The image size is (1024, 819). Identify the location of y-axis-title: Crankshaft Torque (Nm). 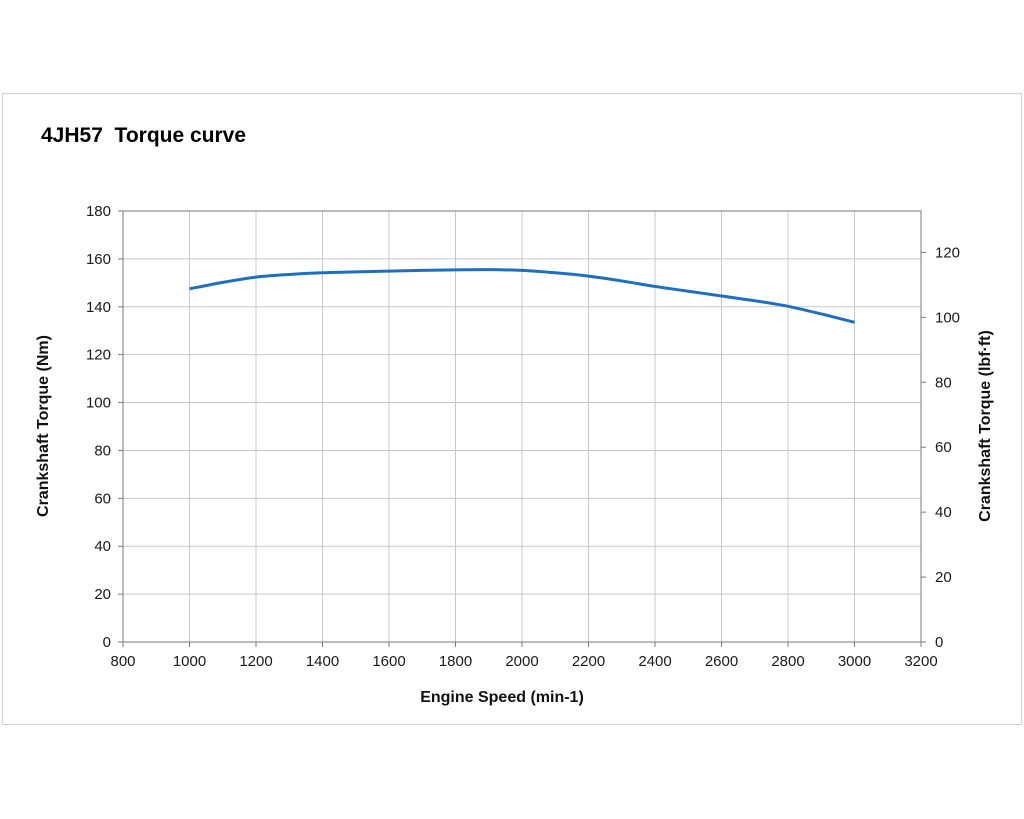
(43, 426).